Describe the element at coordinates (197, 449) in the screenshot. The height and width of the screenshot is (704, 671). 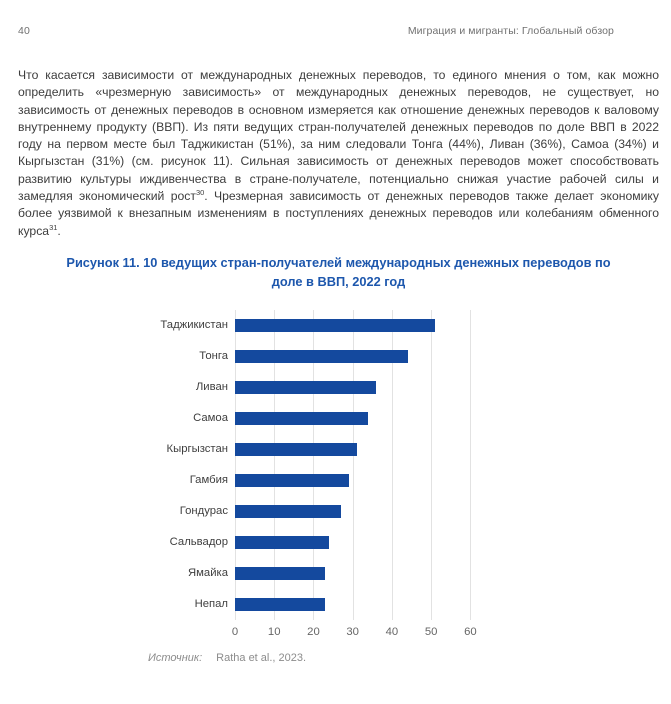
I see `category-label: Кыргызстан` at that location.